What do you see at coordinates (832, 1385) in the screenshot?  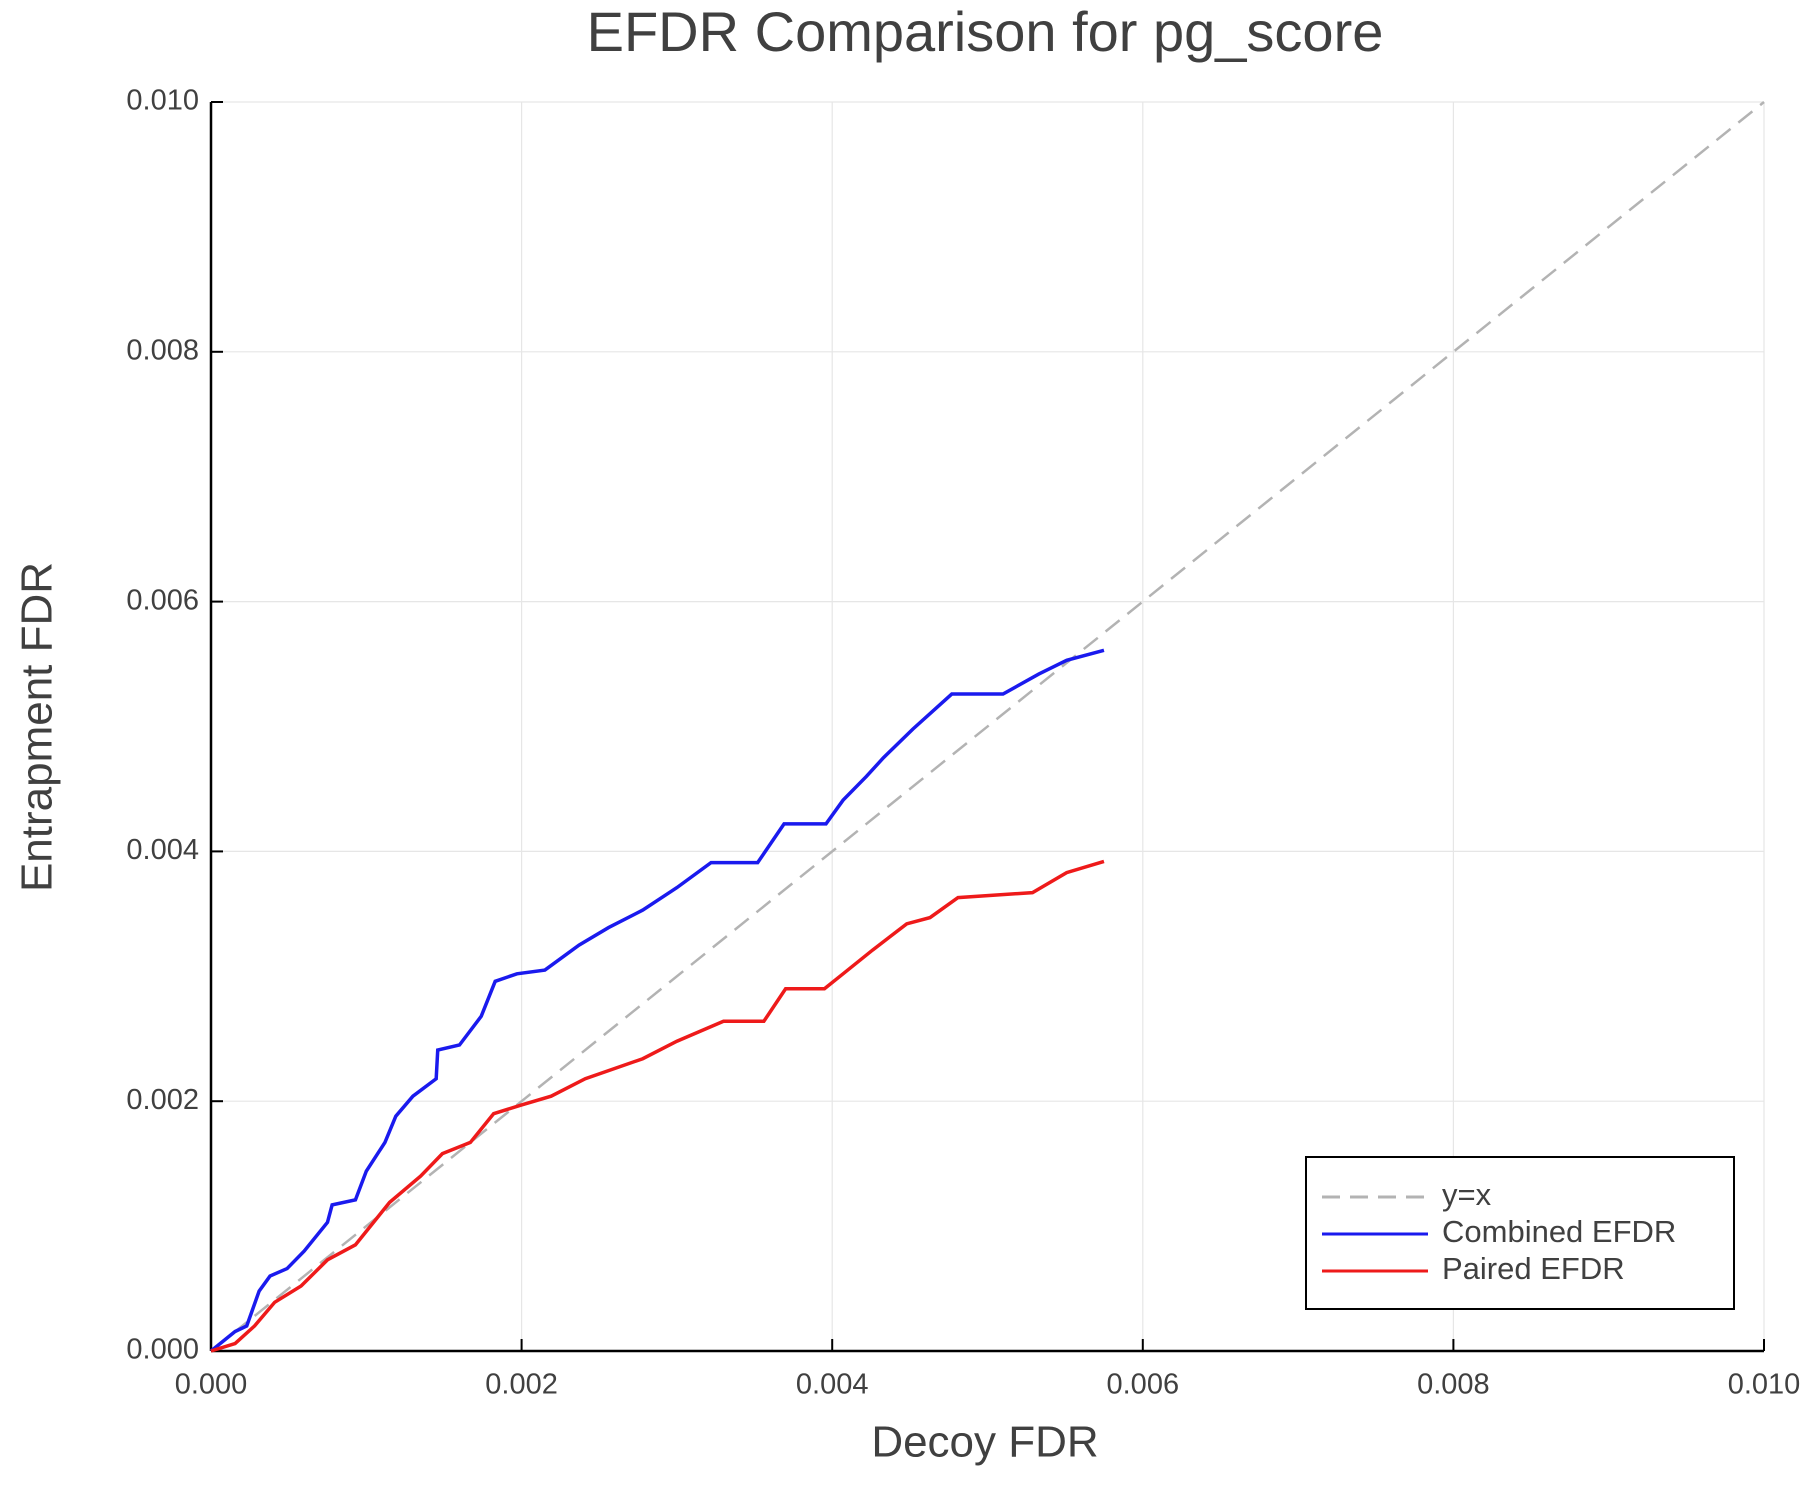 I see `x-tick-label: 0.004` at bounding box center [832, 1385].